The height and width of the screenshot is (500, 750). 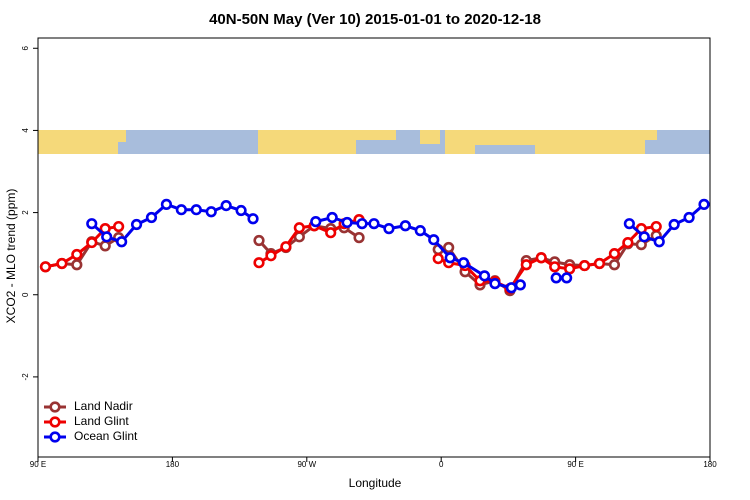 What do you see at coordinates (25, 377) in the screenshot?
I see `y-tick-label: -2` at bounding box center [25, 377].